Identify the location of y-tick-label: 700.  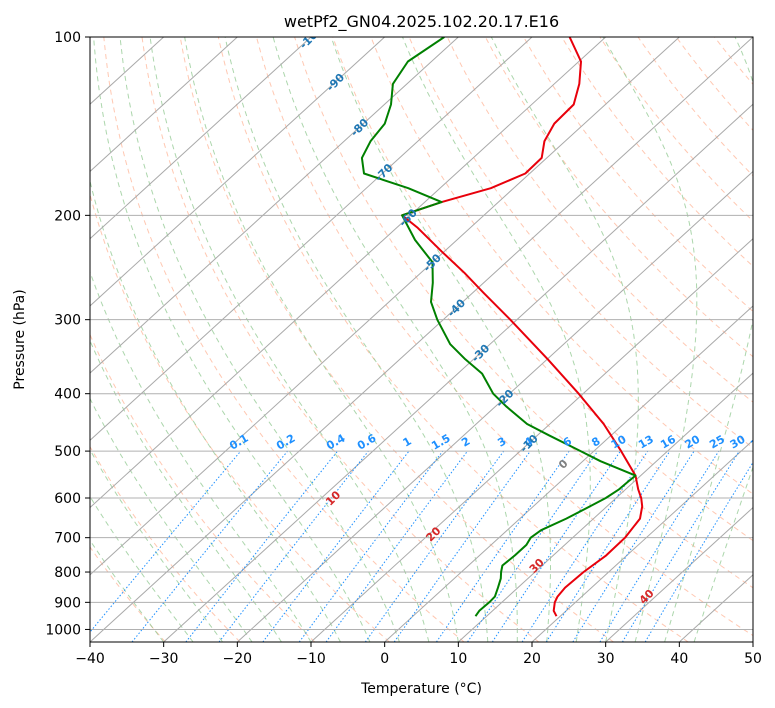
(67, 539).